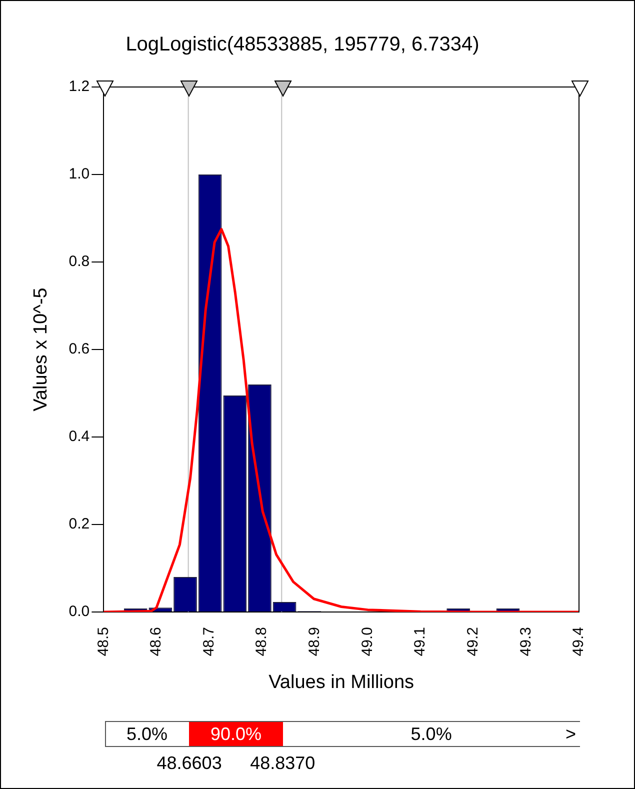 The image size is (635, 789). Describe the element at coordinates (79, 261) in the screenshot. I see `y-tick-label: 0.8` at that location.